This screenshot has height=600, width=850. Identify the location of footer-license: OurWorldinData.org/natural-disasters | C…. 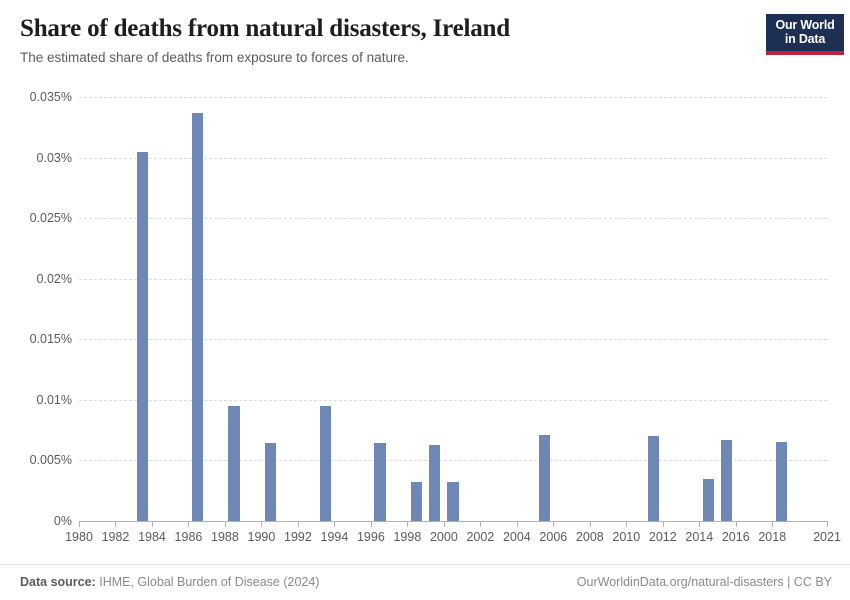
(704, 582).